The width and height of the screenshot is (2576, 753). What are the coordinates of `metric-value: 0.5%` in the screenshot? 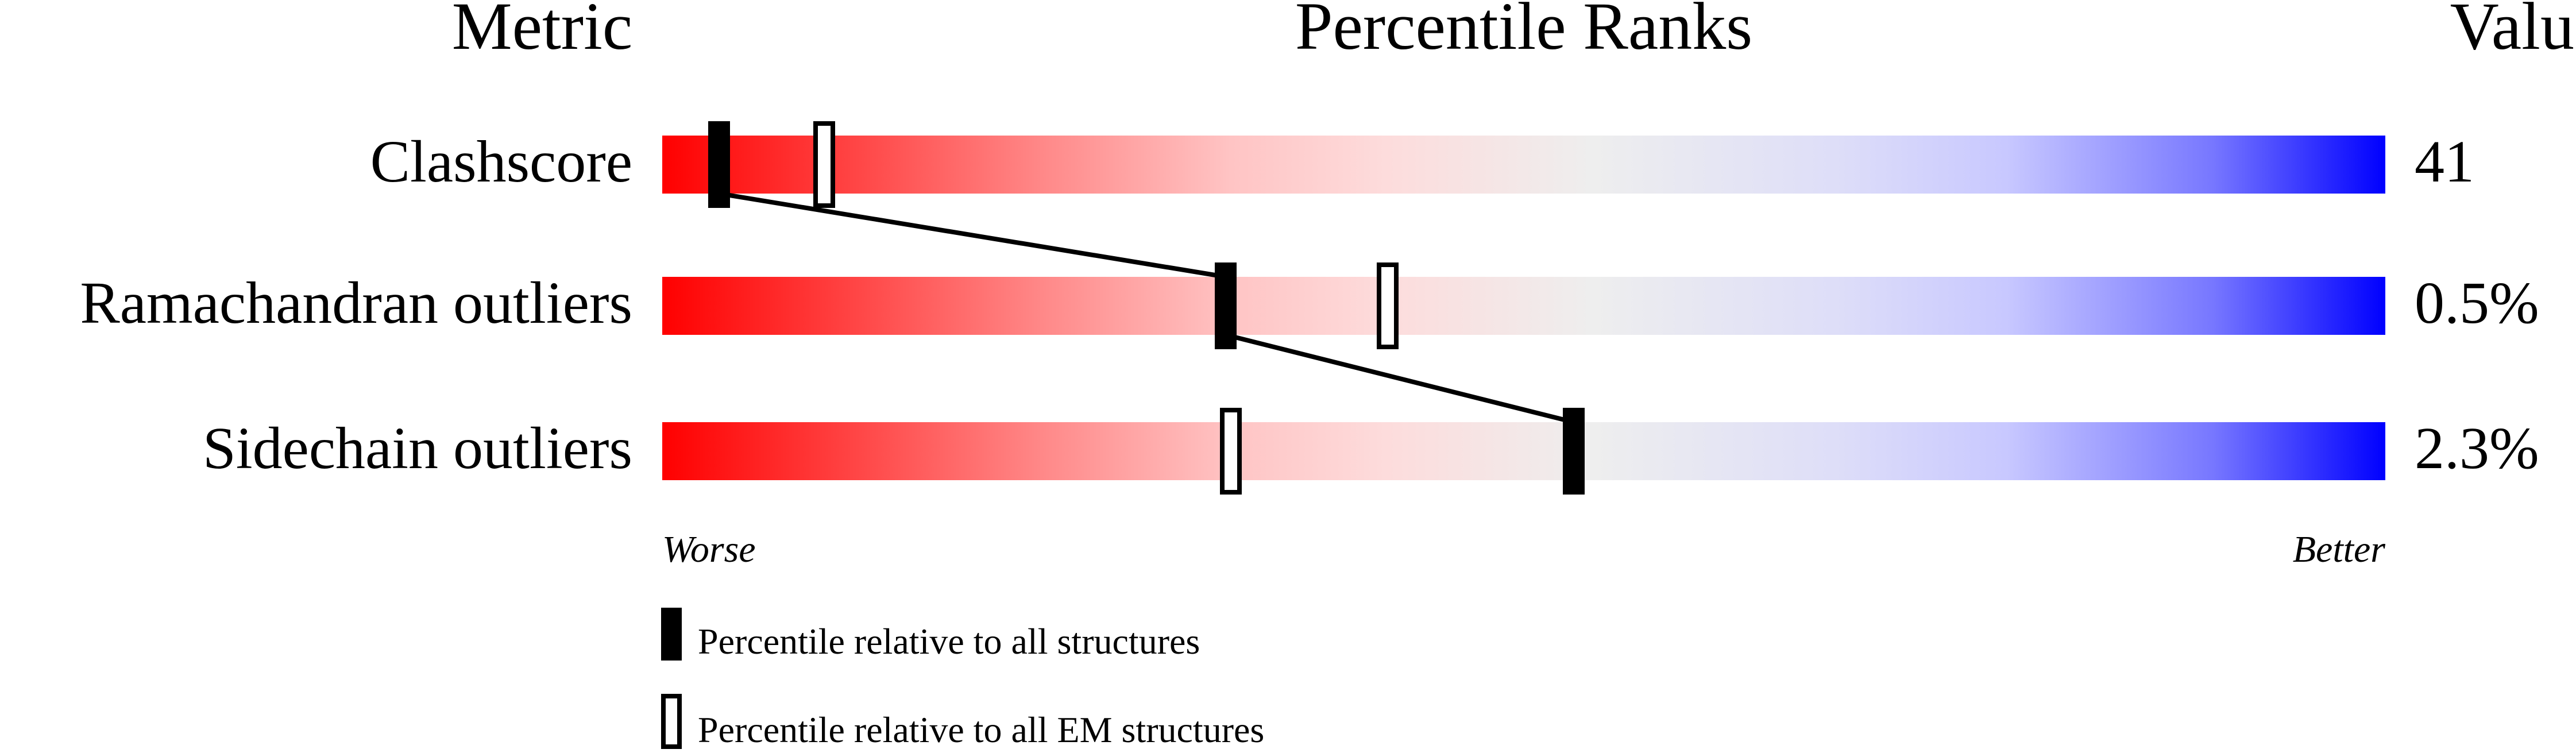 It's located at (2477, 303).